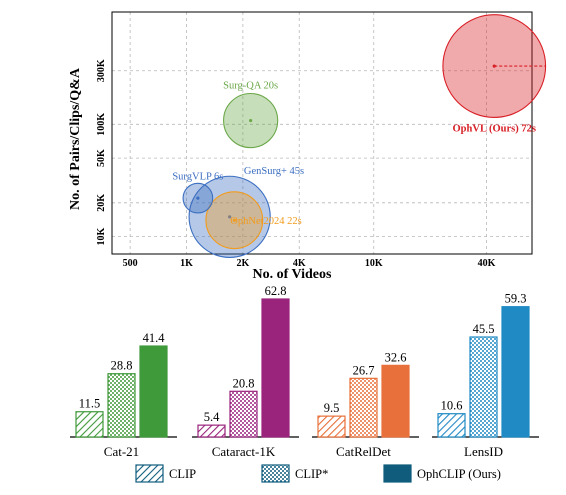 The width and height of the screenshot is (566, 495). Describe the element at coordinates (153, 391) in the screenshot. I see `bar-cat-21-ophclip-ours` at that location.